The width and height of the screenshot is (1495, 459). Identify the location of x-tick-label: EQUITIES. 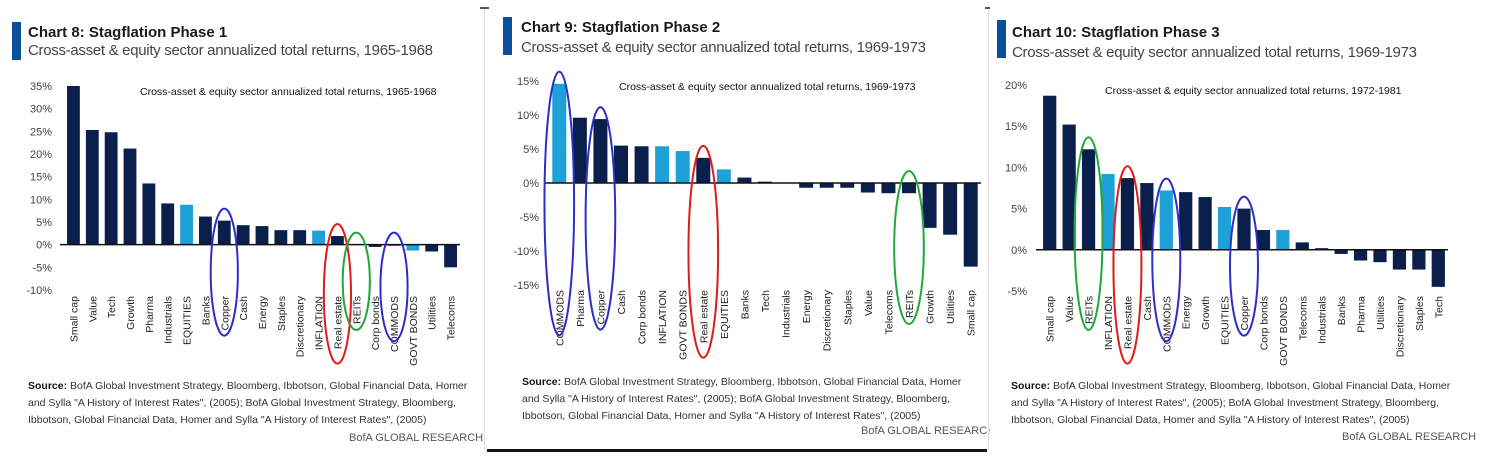
(725, 314).